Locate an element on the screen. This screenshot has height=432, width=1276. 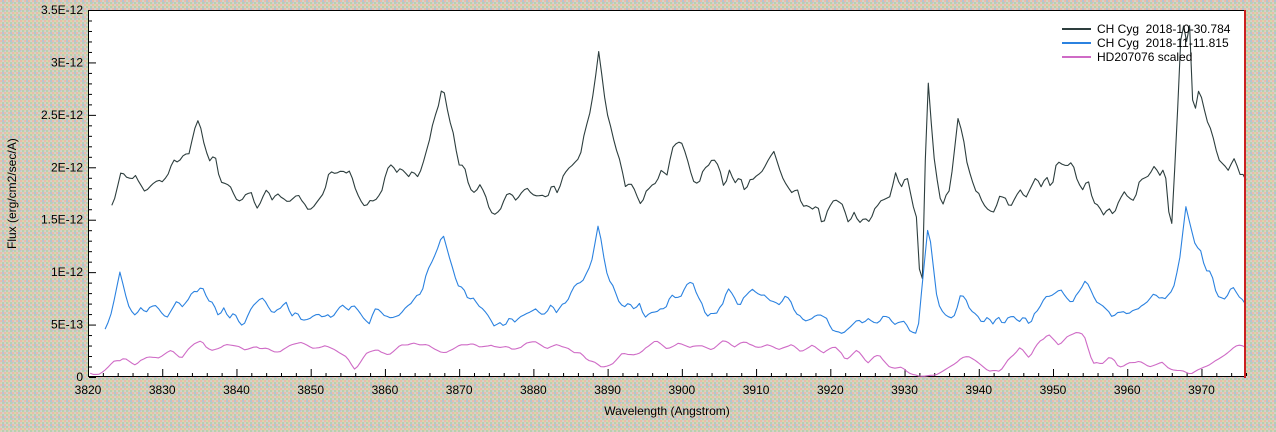
y-tick-label: 5E-13 is located at coordinates (67, 325).